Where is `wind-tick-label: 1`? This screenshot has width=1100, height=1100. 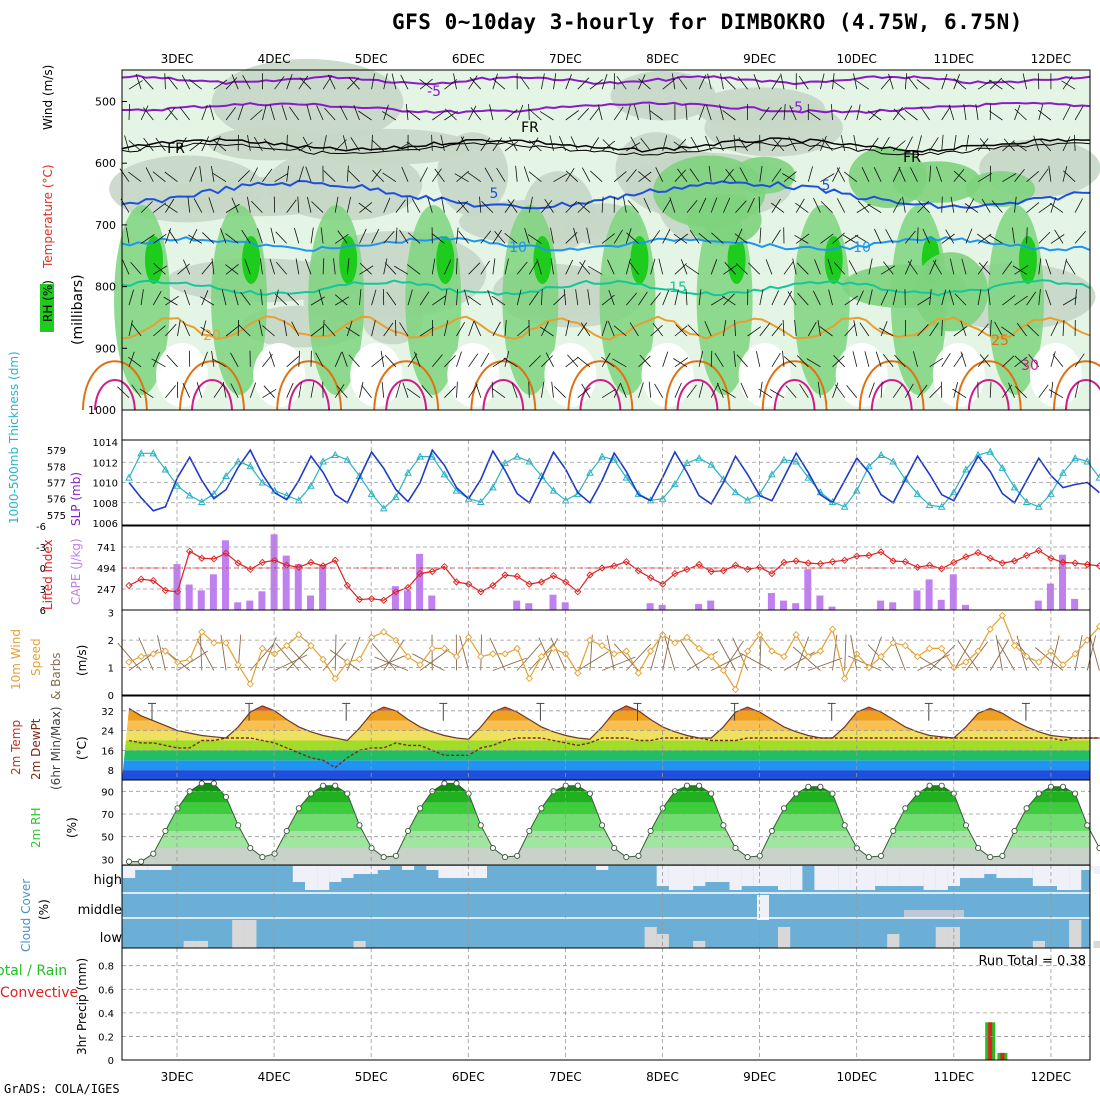 wind-tick-label: 1 is located at coordinates (111, 669).